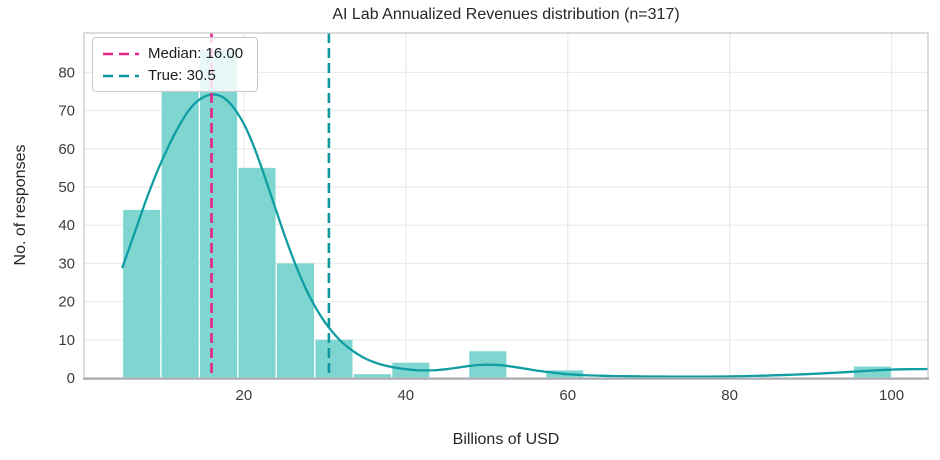 Image resolution: width=940 pixels, height=460 pixels. What do you see at coordinates (729, 395) in the screenshot?
I see `x-tick-label: 80` at bounding box center [729, 395].